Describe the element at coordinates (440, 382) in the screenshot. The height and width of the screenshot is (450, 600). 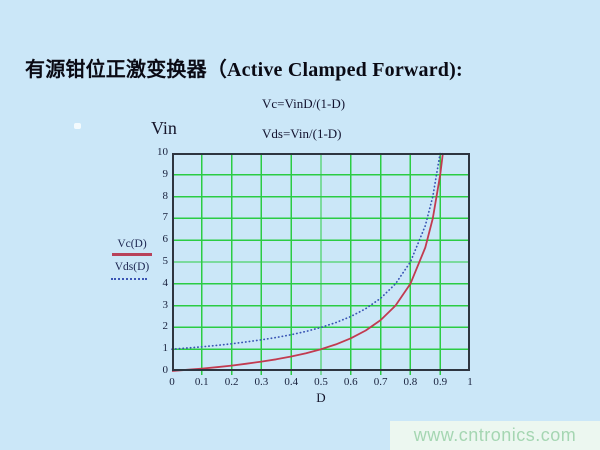
I see `x-tick-label: 0.9` at that location.